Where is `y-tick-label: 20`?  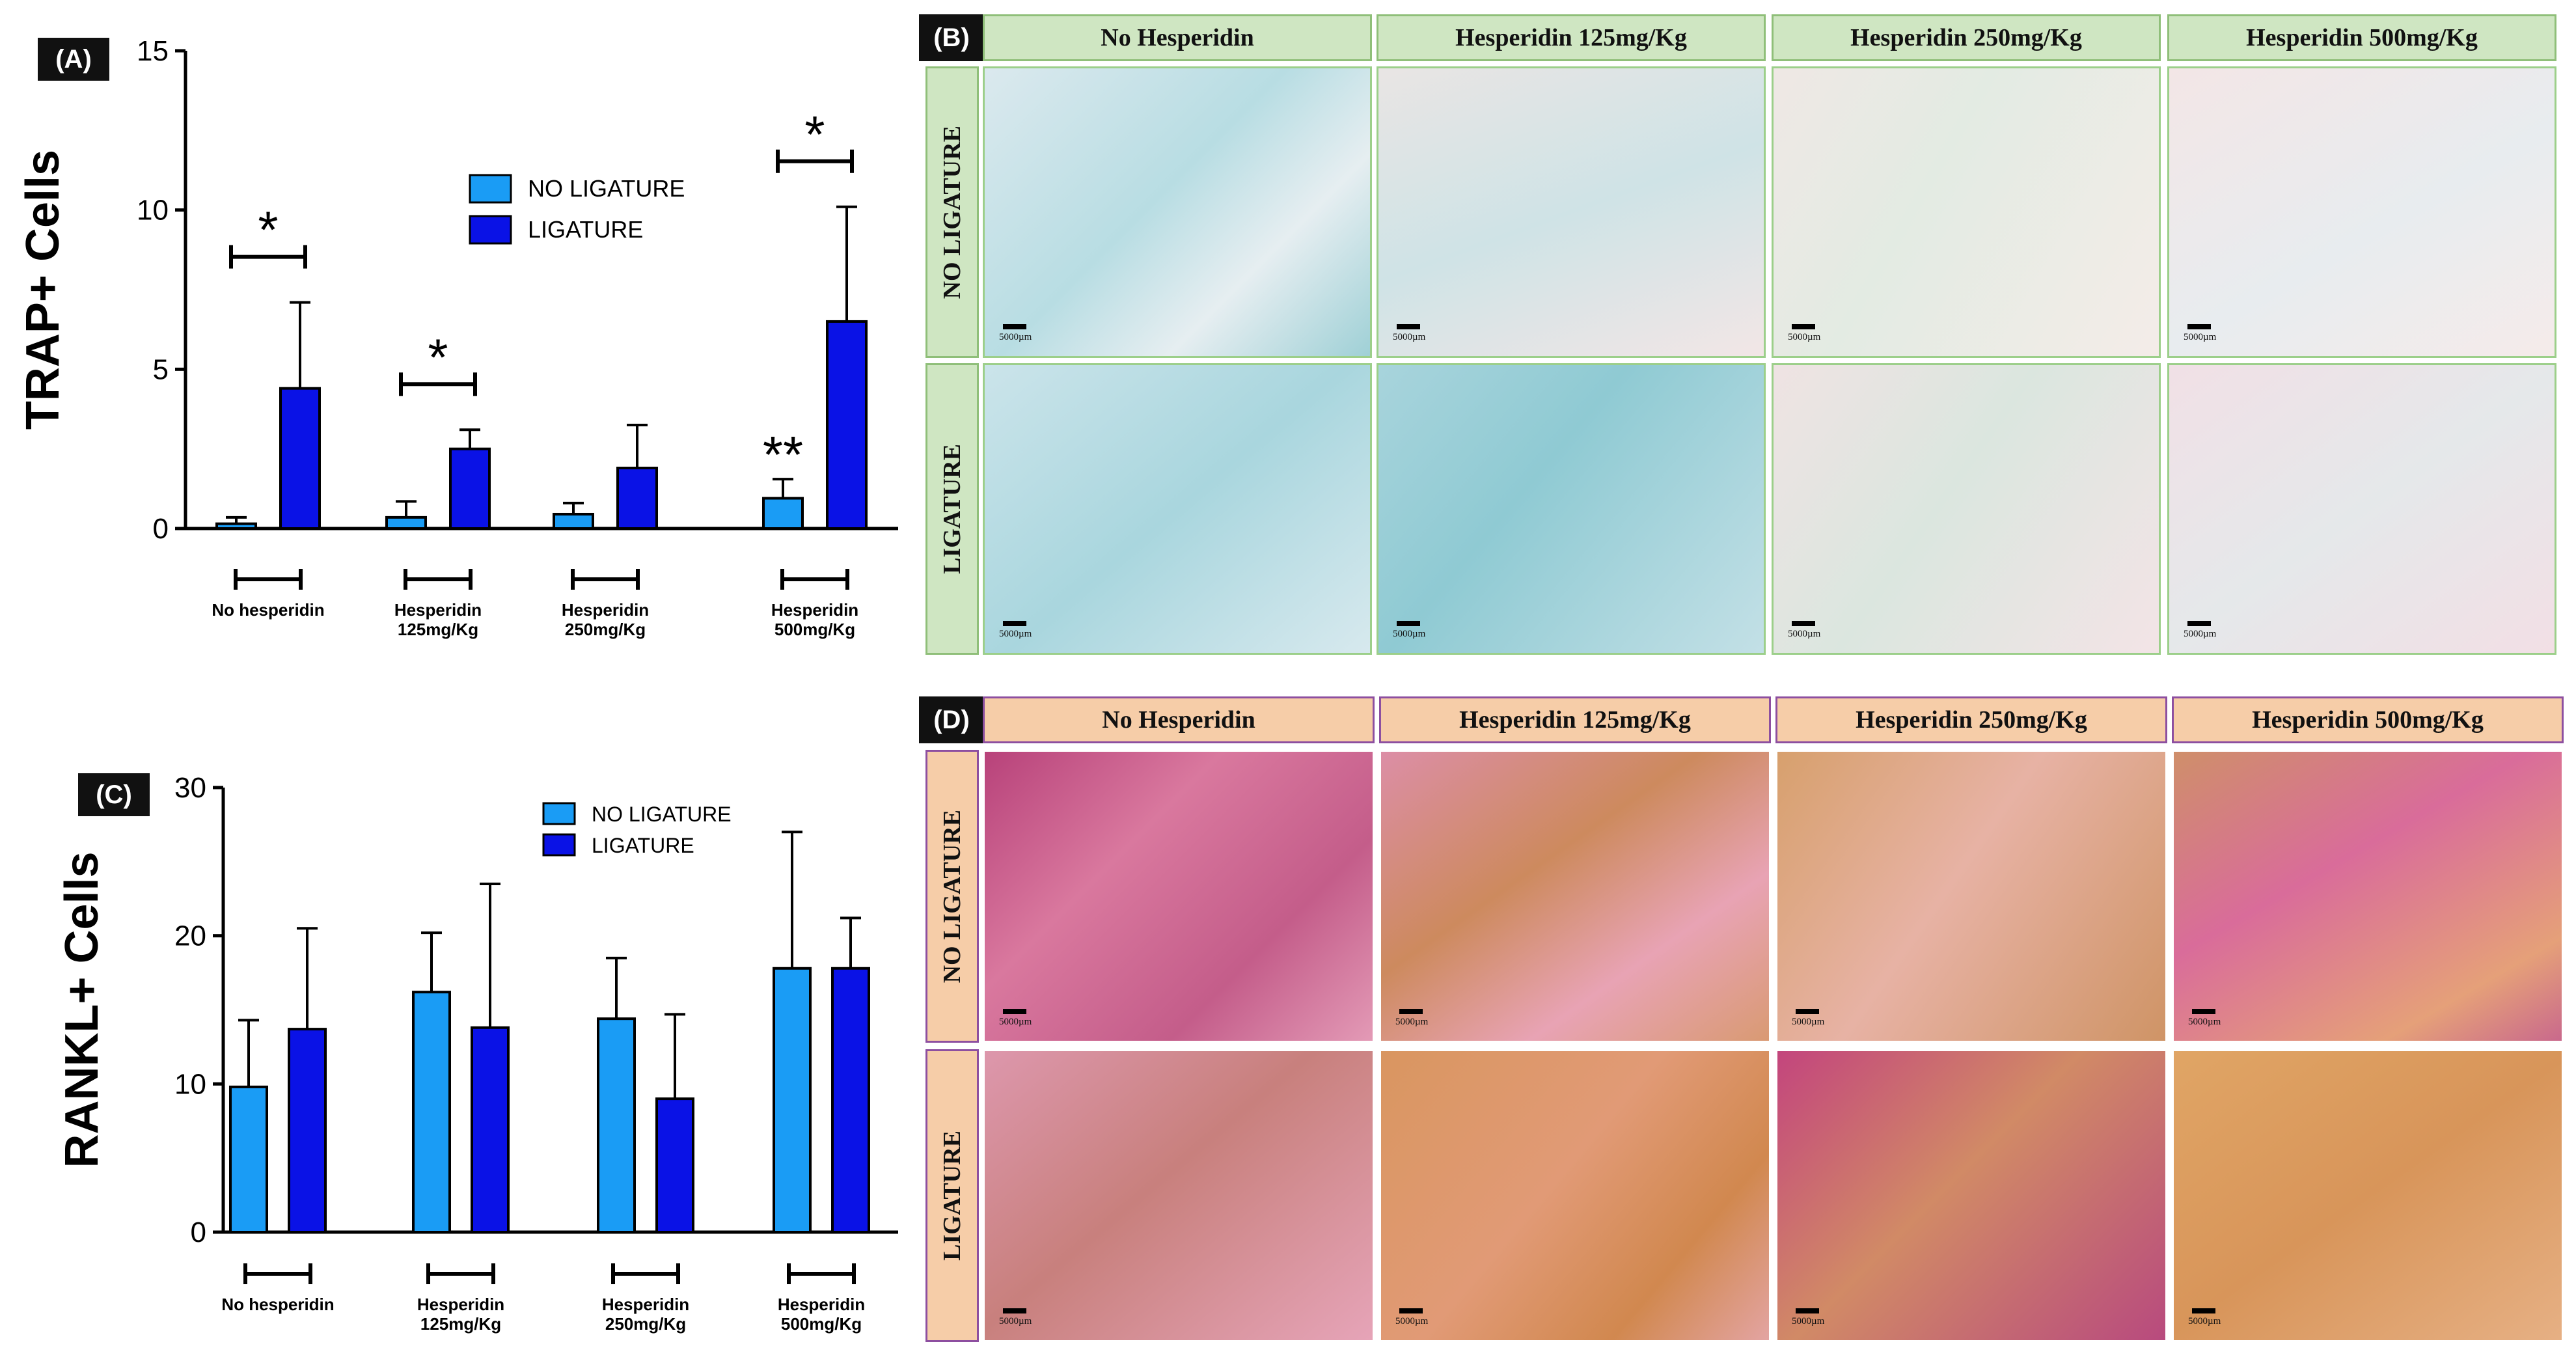 y-tick-label: 20 is located at coordinates (190, 936).